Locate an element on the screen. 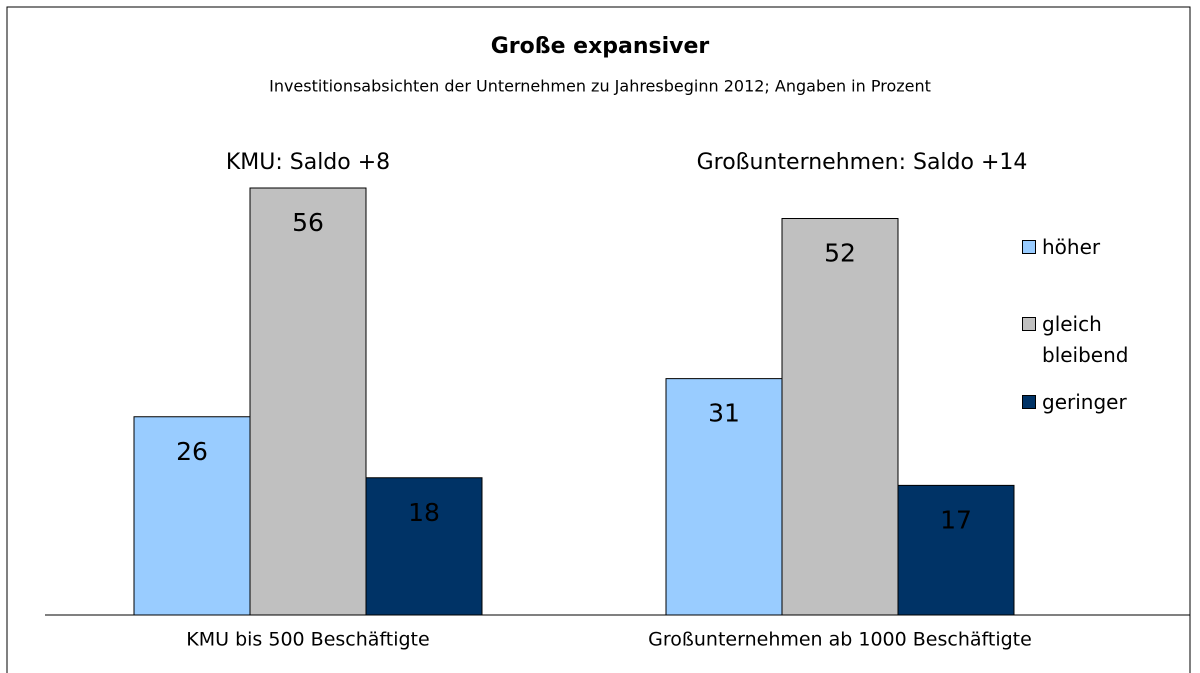  value-label: 18 is located at coordinates (424, 512).